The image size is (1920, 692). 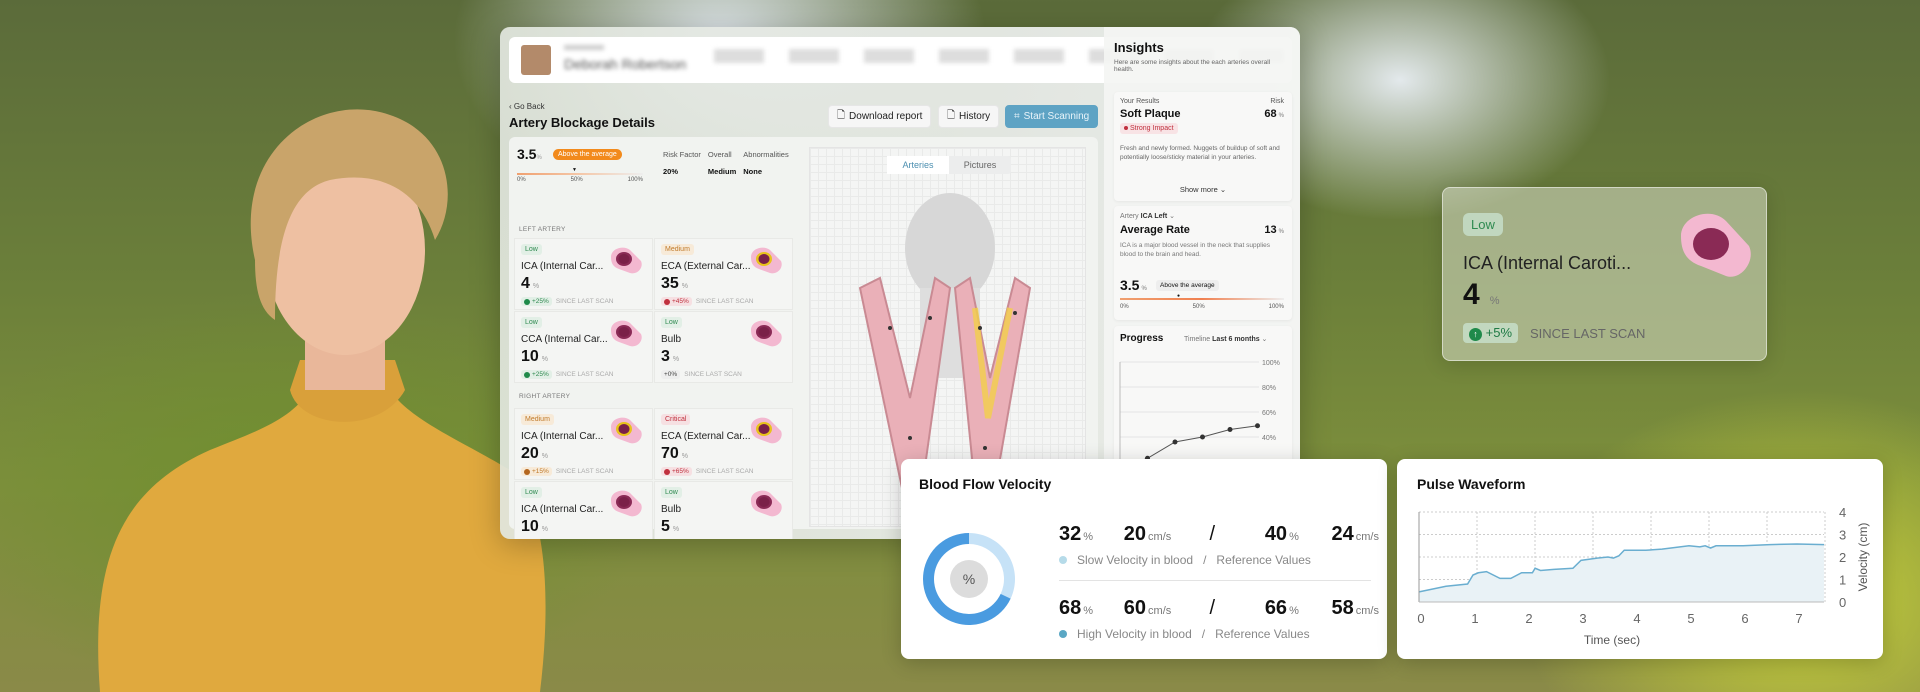 What do you see at coordinates (1185, 560) in the screenshot?
I see `velocity-legend: Slow Velocity in blood / Reference Values` at bounding box center [1185, 560].